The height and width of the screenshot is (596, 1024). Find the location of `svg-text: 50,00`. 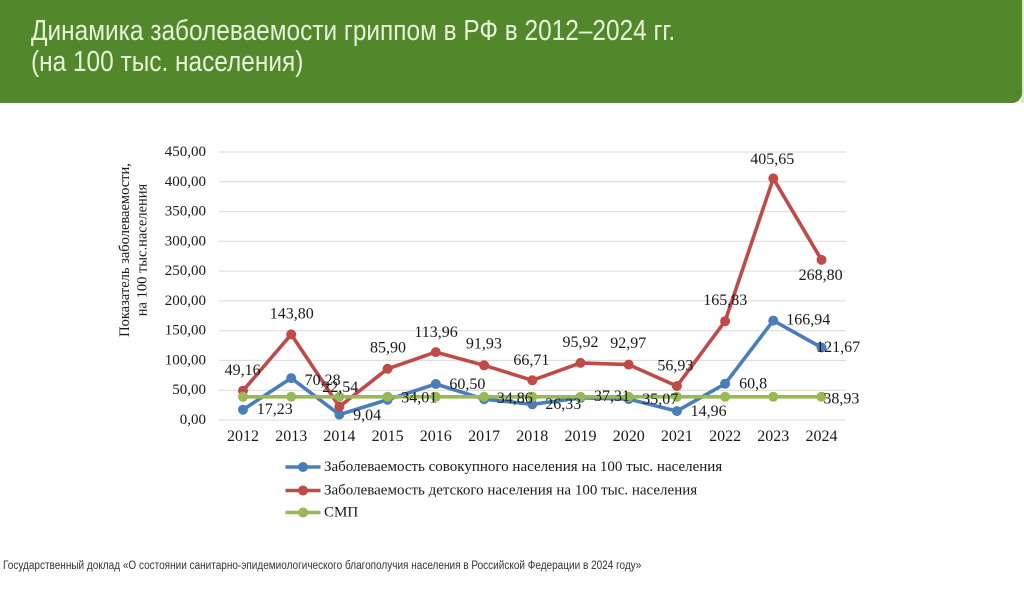

svg-text: 50,00 is located at coordinates (189, 390).